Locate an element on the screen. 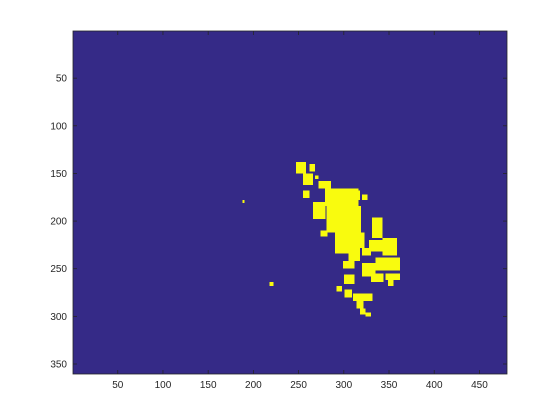 This screenshot has height=420, width=560. x-tick-label: 200 is located at coordinates (253, 385).